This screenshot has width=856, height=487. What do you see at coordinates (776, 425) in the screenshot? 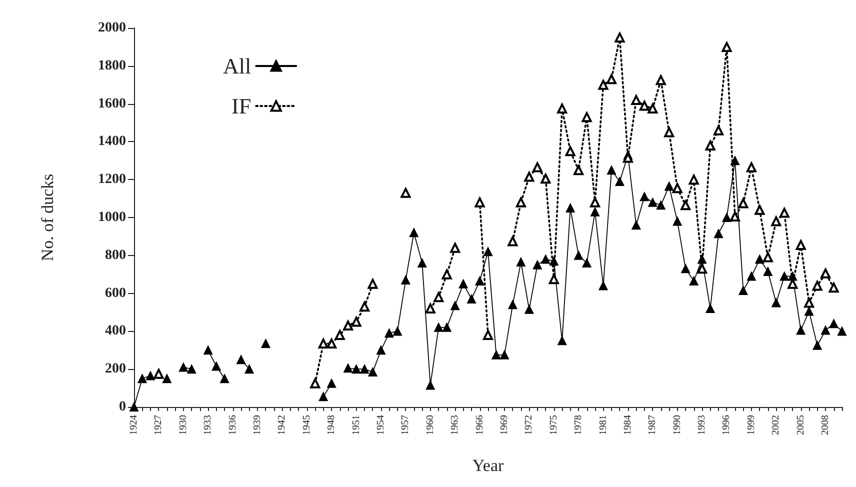
I see `x-tick-label: 2002` at bounding box center [776, 425].